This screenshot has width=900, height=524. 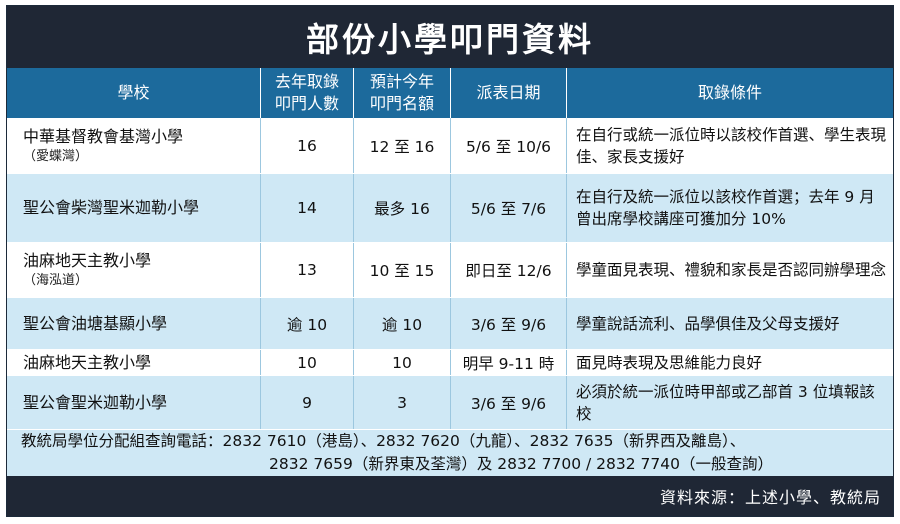 I want to click on school-cell: 油麻地天主教小學, so click(x=134, y=362).